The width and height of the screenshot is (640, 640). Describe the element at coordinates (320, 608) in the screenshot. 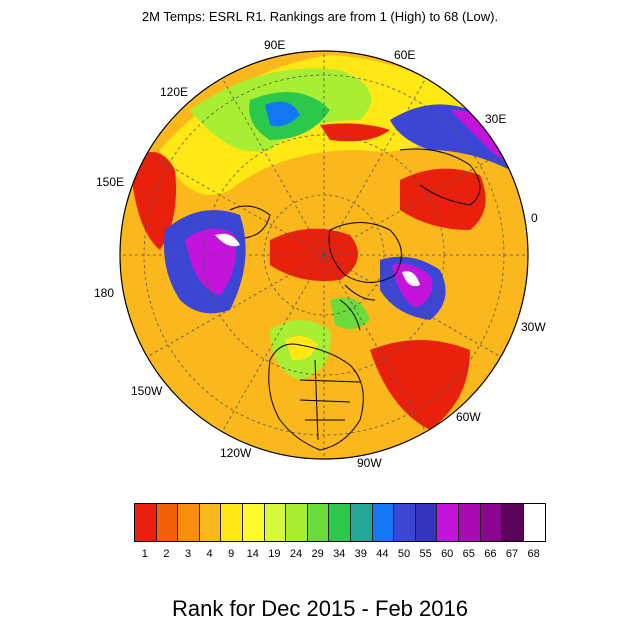

I see `rank-period-title: Rank for Dec 2015 - Feb 2016` at that location.